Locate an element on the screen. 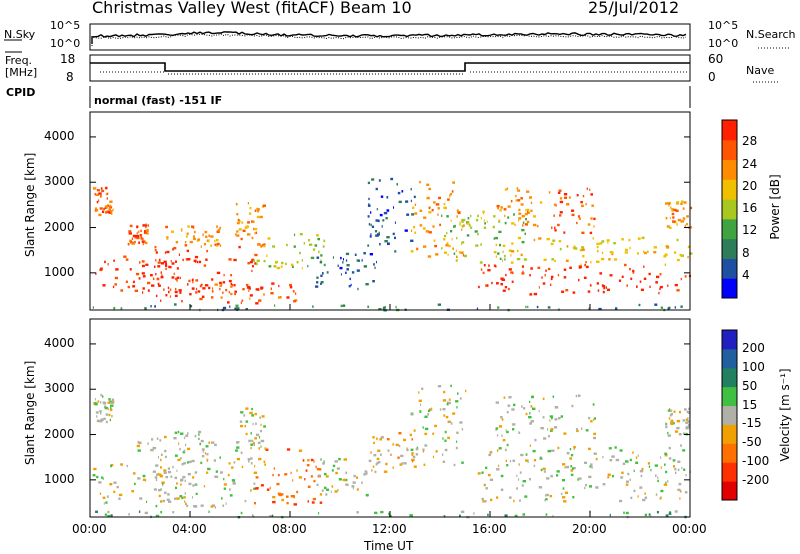 The width and height of the screenshot is (800, 554). nave-tick-high: 60 is located at coordinates (716, 59).